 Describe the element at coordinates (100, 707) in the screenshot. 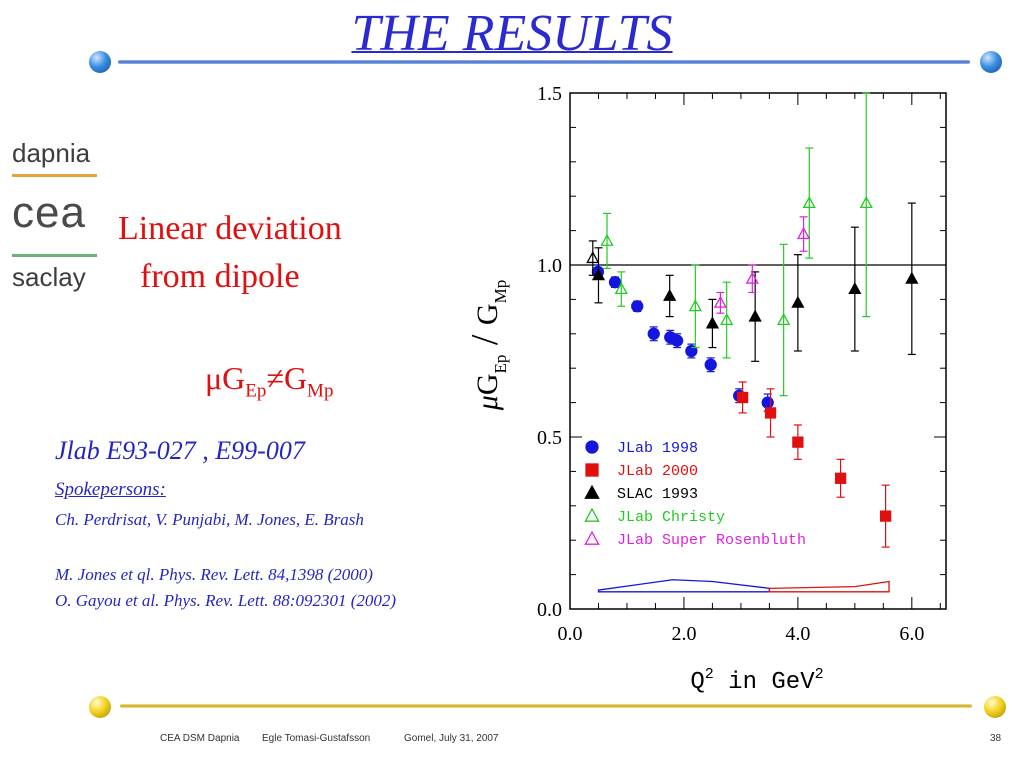

I see `bottom-left-ball-icon` at that location.